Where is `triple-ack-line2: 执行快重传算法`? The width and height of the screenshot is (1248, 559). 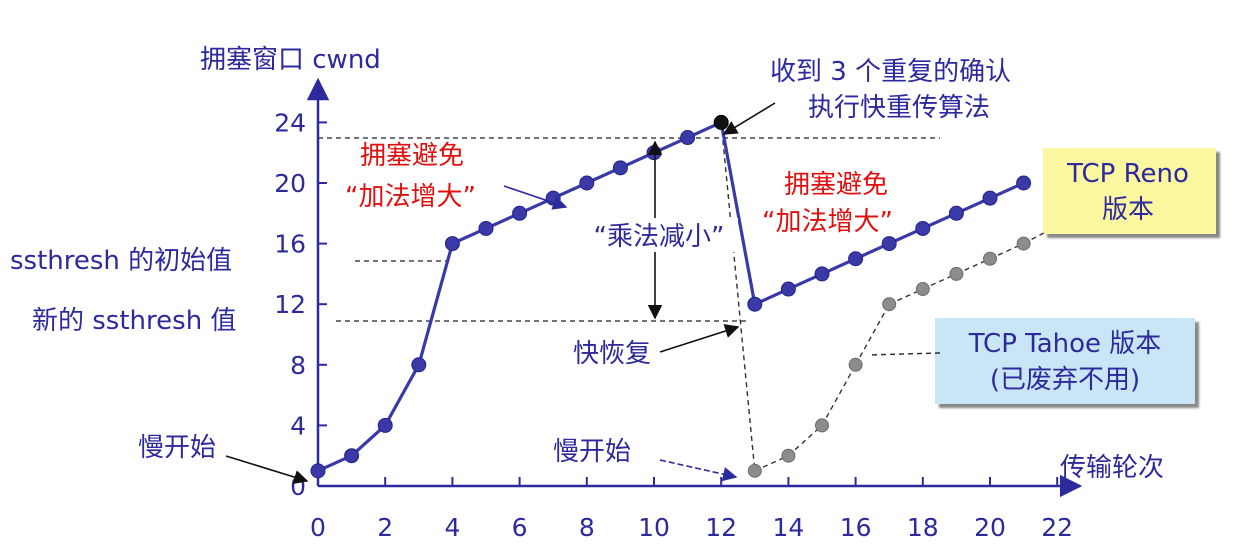
triple-ack-line2: 执行快重传算法 is located at coordinates (899, 108).